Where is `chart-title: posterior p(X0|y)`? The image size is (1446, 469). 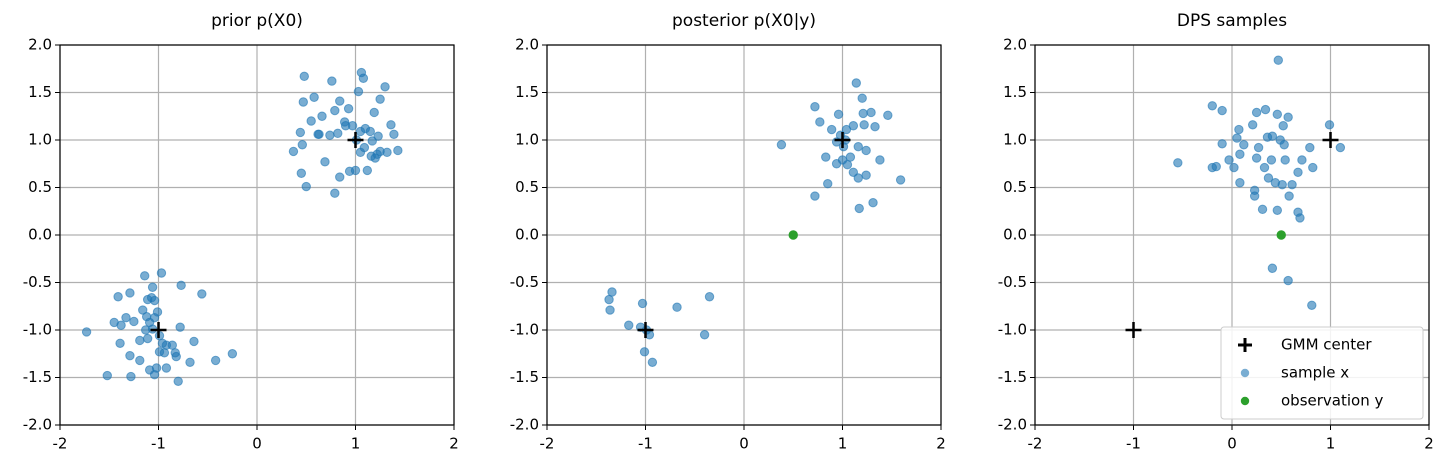 chart-title: posterior p(X0|y) is located at coordinates (744, 21).